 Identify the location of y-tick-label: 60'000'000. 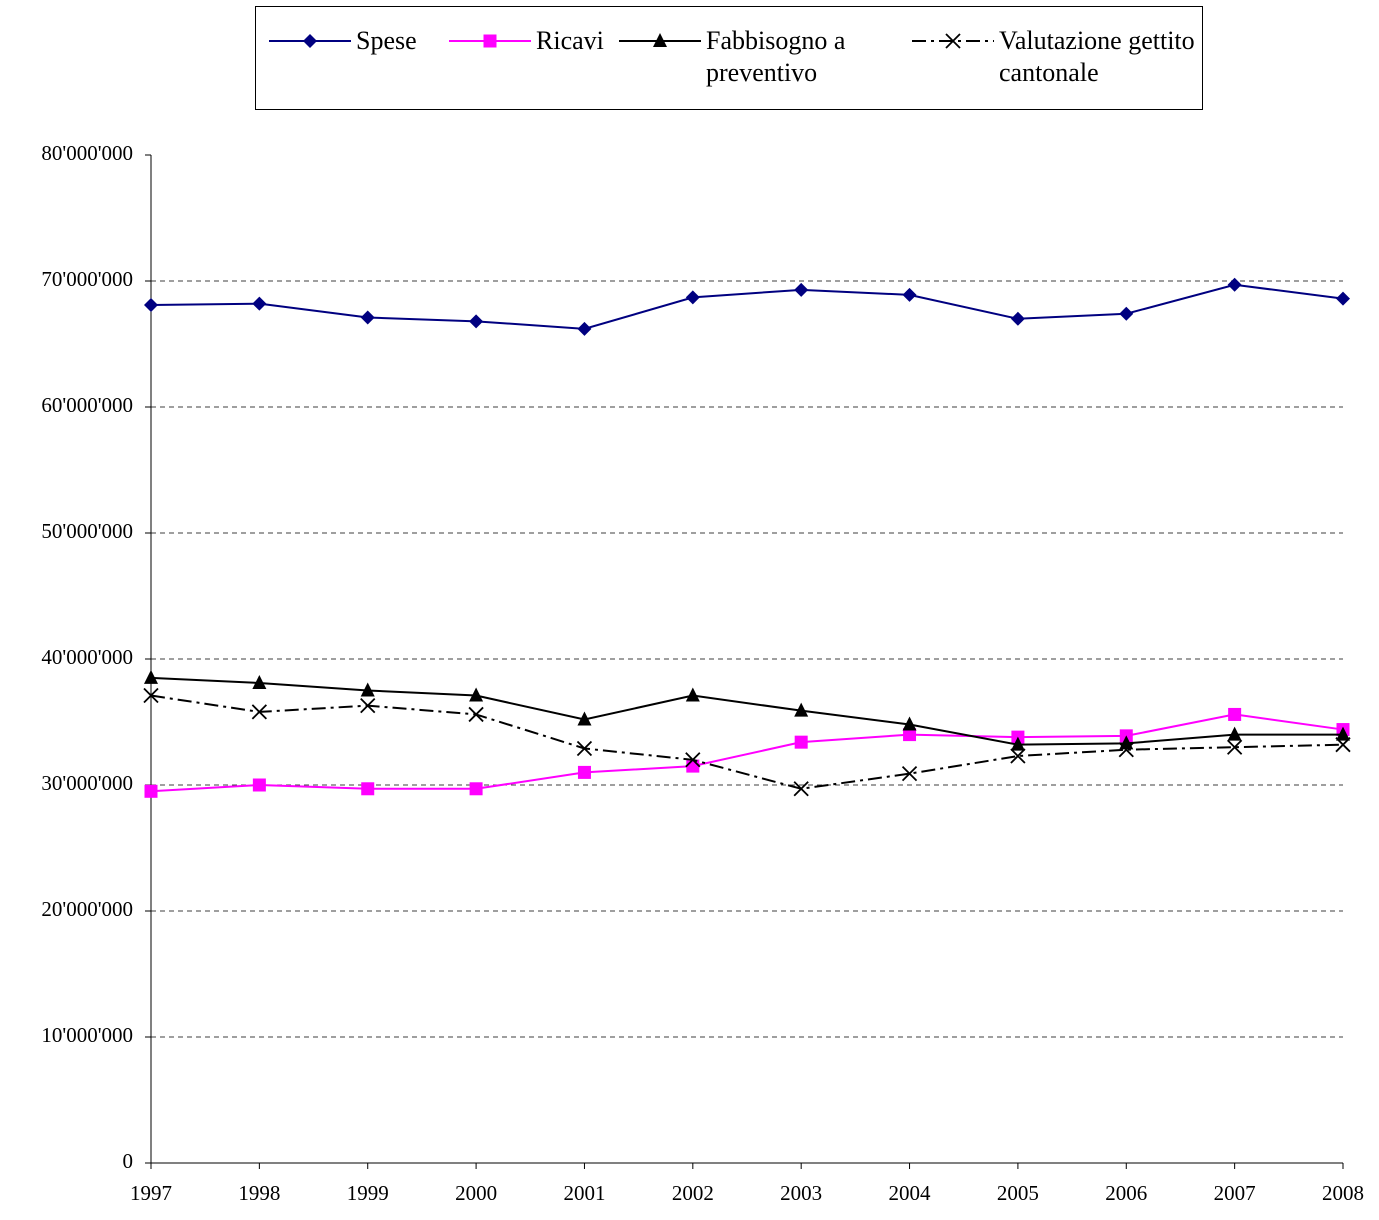
(87, 405).